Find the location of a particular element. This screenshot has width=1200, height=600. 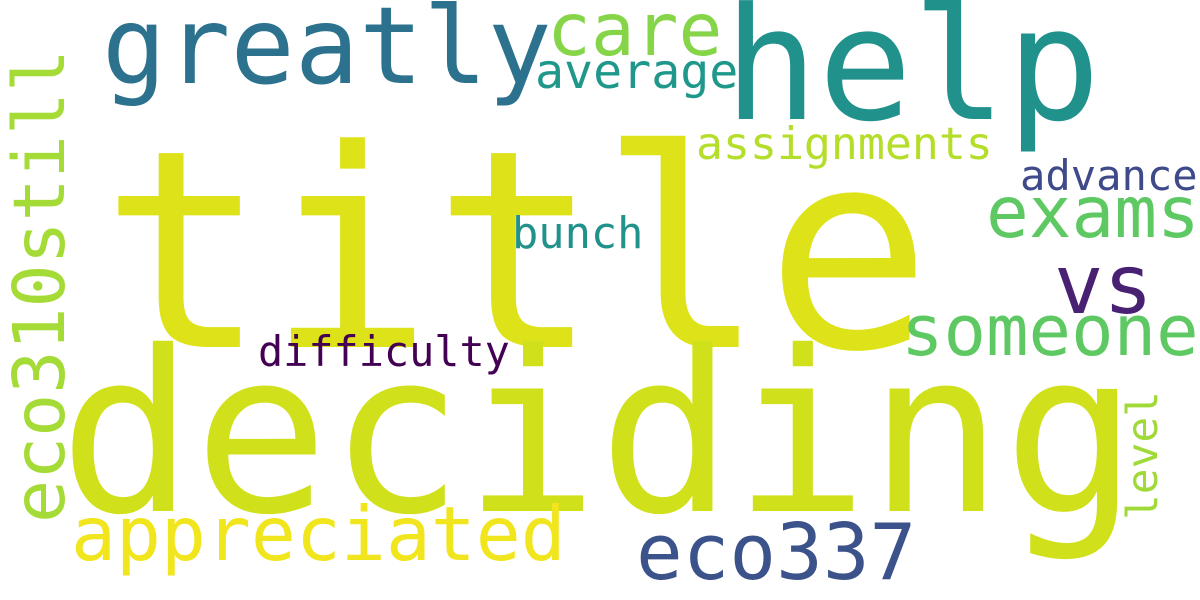

word-eco337: eco337 is located at coordinates (776, 552).